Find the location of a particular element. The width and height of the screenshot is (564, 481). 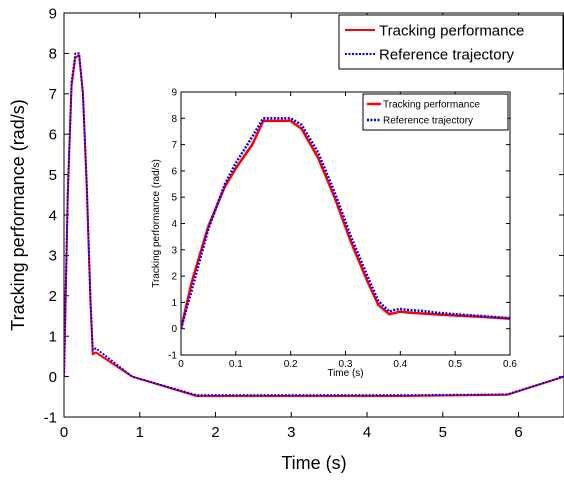

main-legend-box is located at coordinates (451, 42).